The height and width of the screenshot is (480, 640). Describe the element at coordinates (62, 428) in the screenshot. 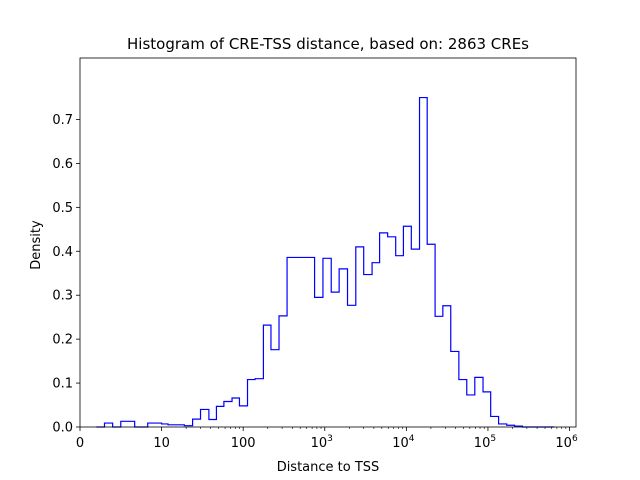

I see `y-tick-label: 0.0` at that location.